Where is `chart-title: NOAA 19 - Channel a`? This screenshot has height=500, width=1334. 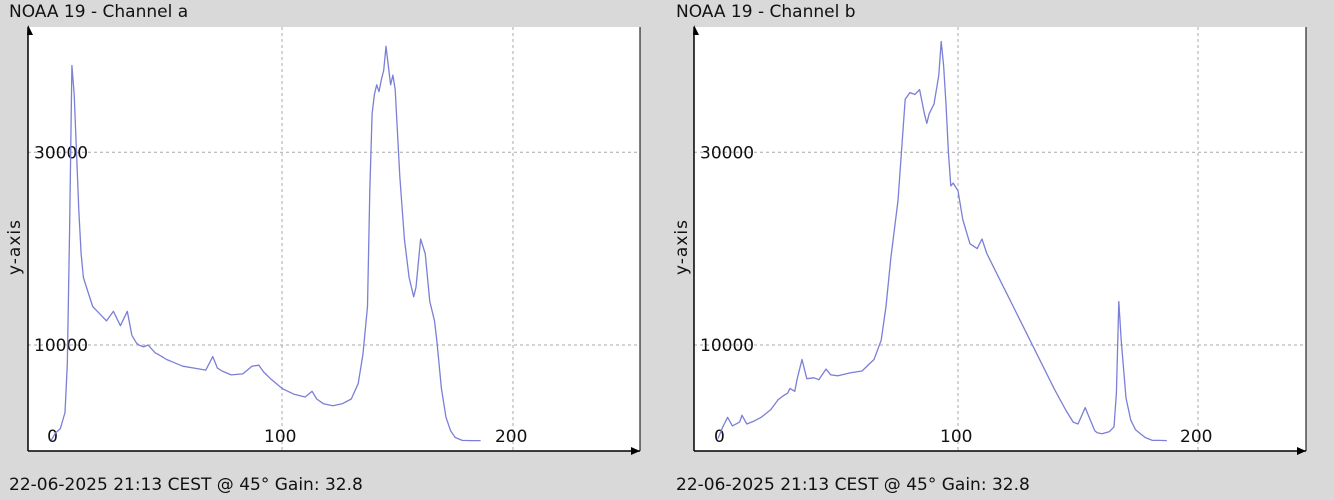
chart-title: NOAA 19 - Channel a is located at coordinates (99, 12).